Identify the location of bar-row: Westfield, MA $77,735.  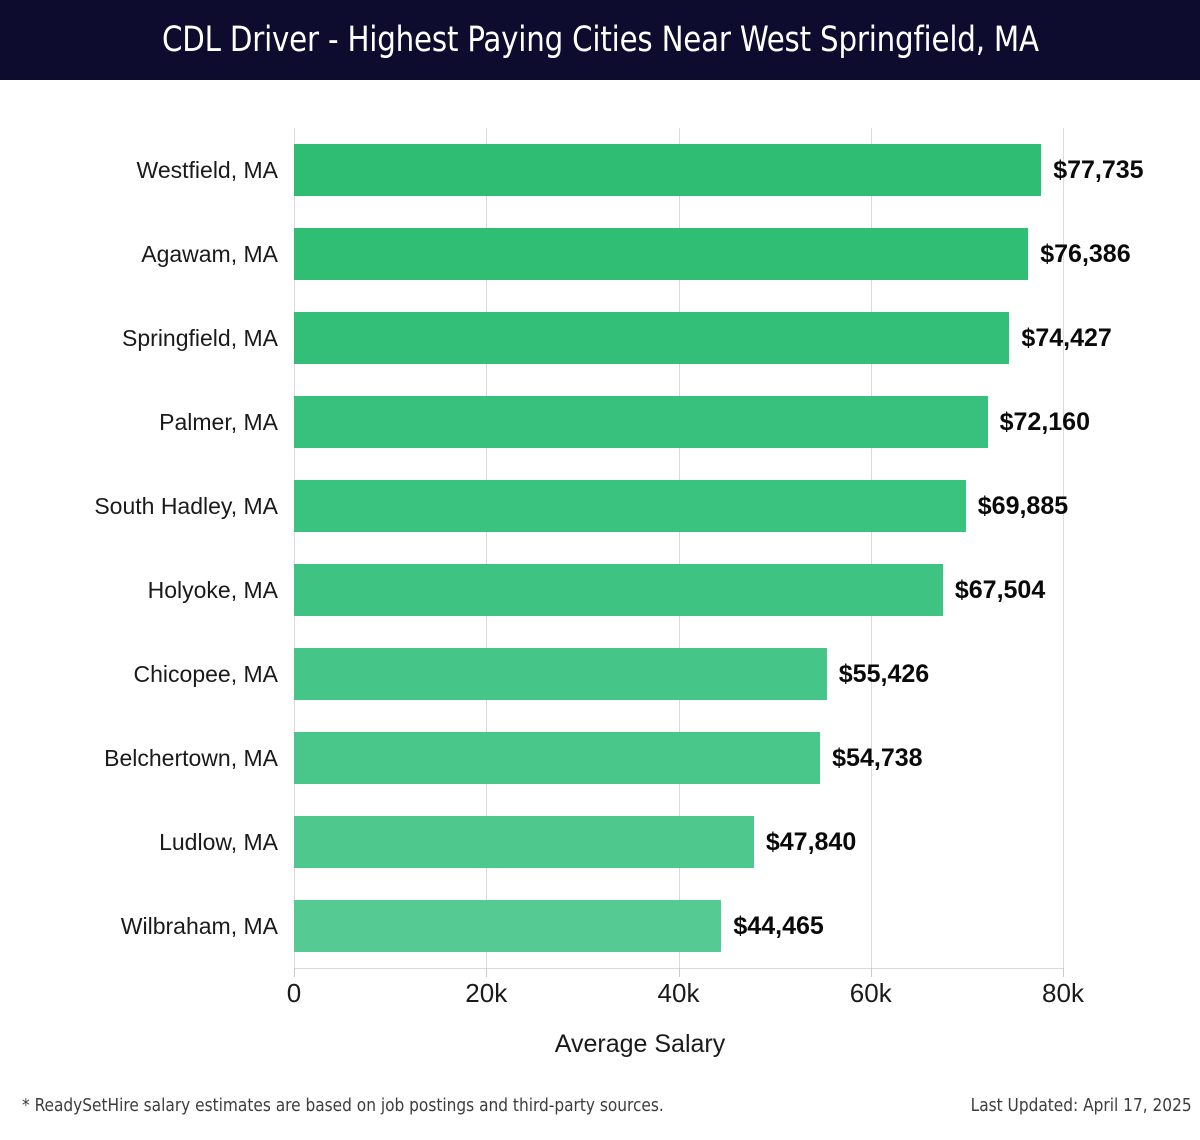
(600, 170).